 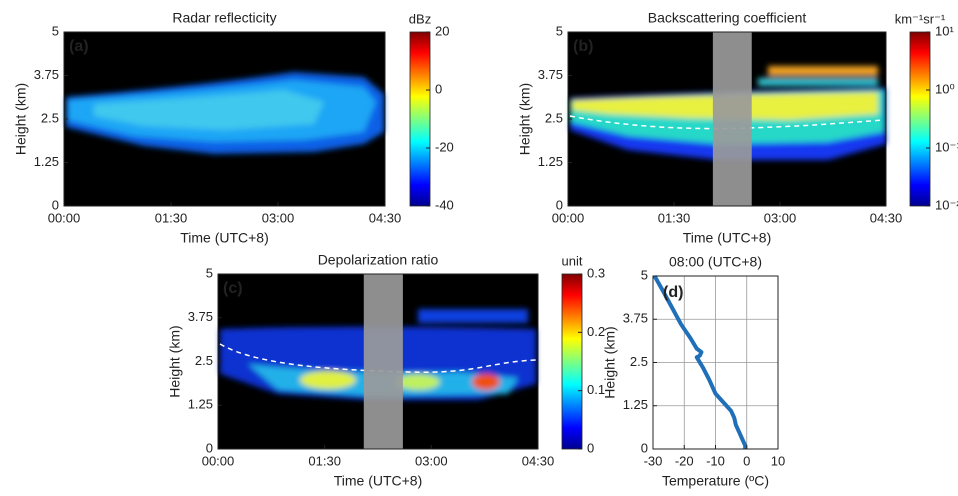 I want to click on chart-title: Depolarization ratio, so click(x=378, y=260).